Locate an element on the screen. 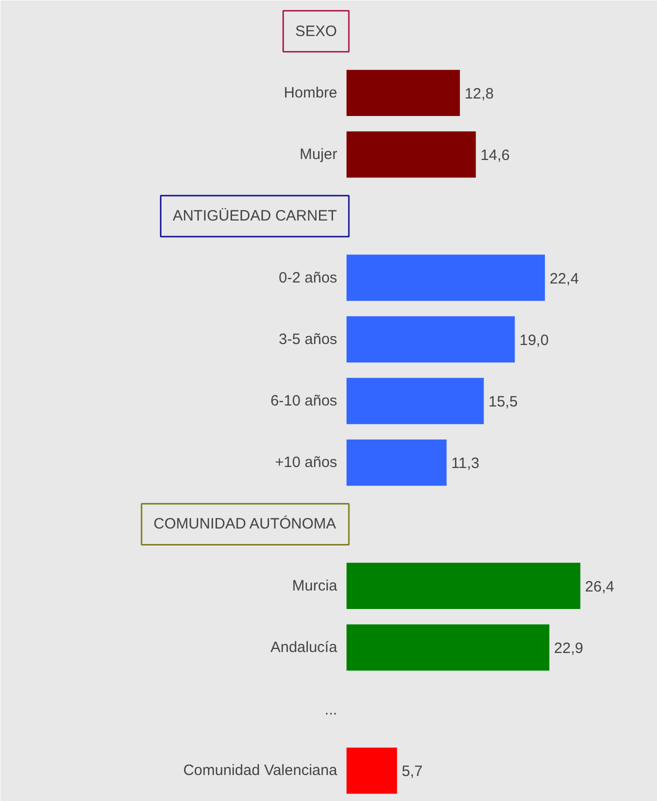 This screenshot has width=657, height=801. y-tick-label: Comunidad Valenciana is located at coordinates (260, 771).